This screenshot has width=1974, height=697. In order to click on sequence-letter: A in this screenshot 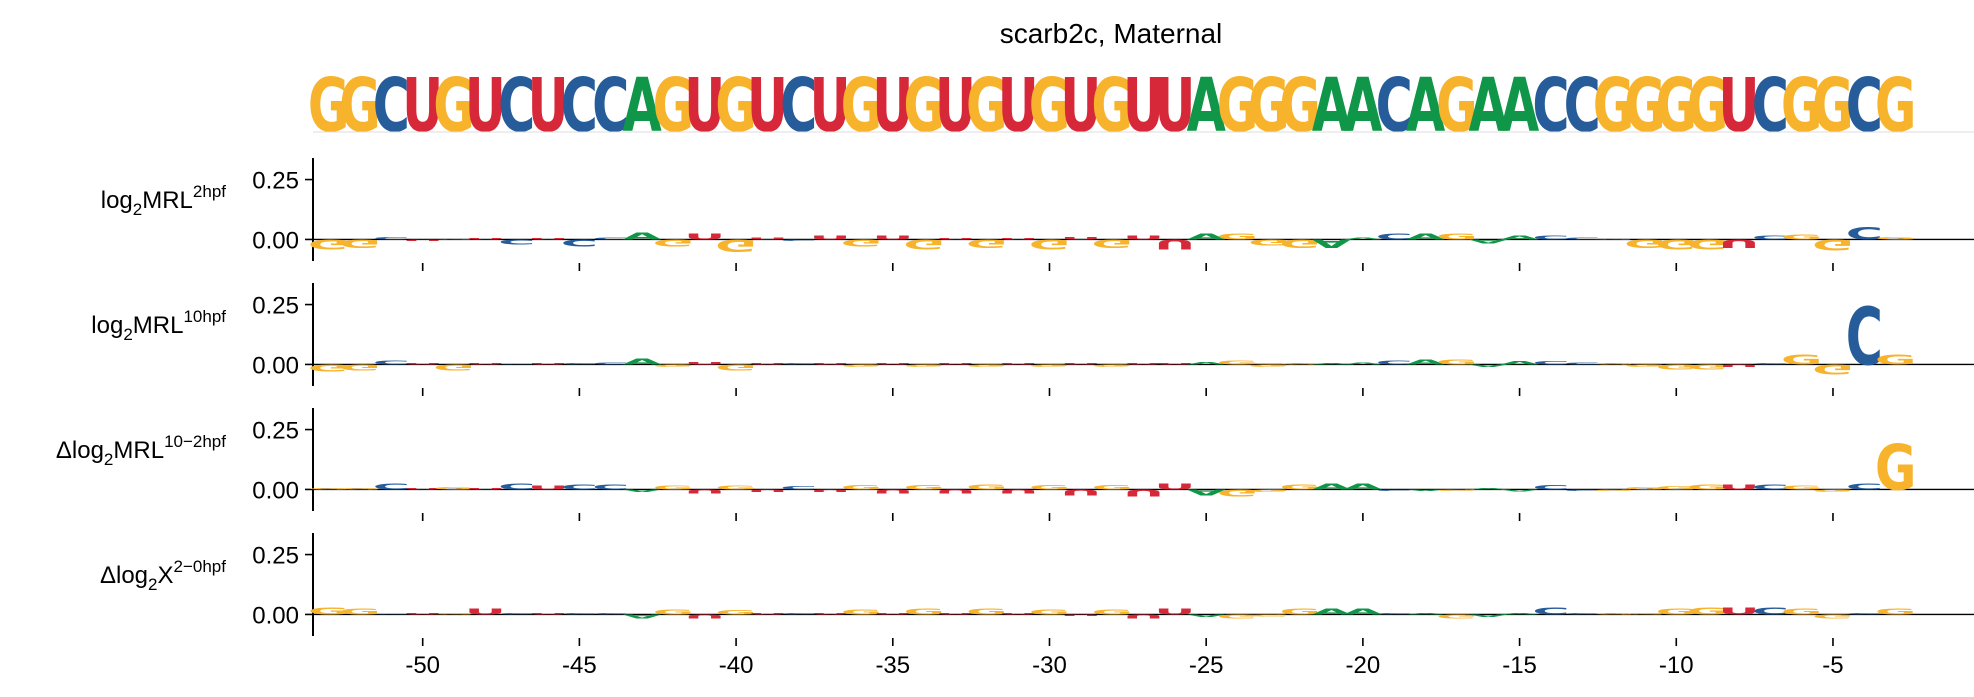, I will do `click(1519, 105)`.